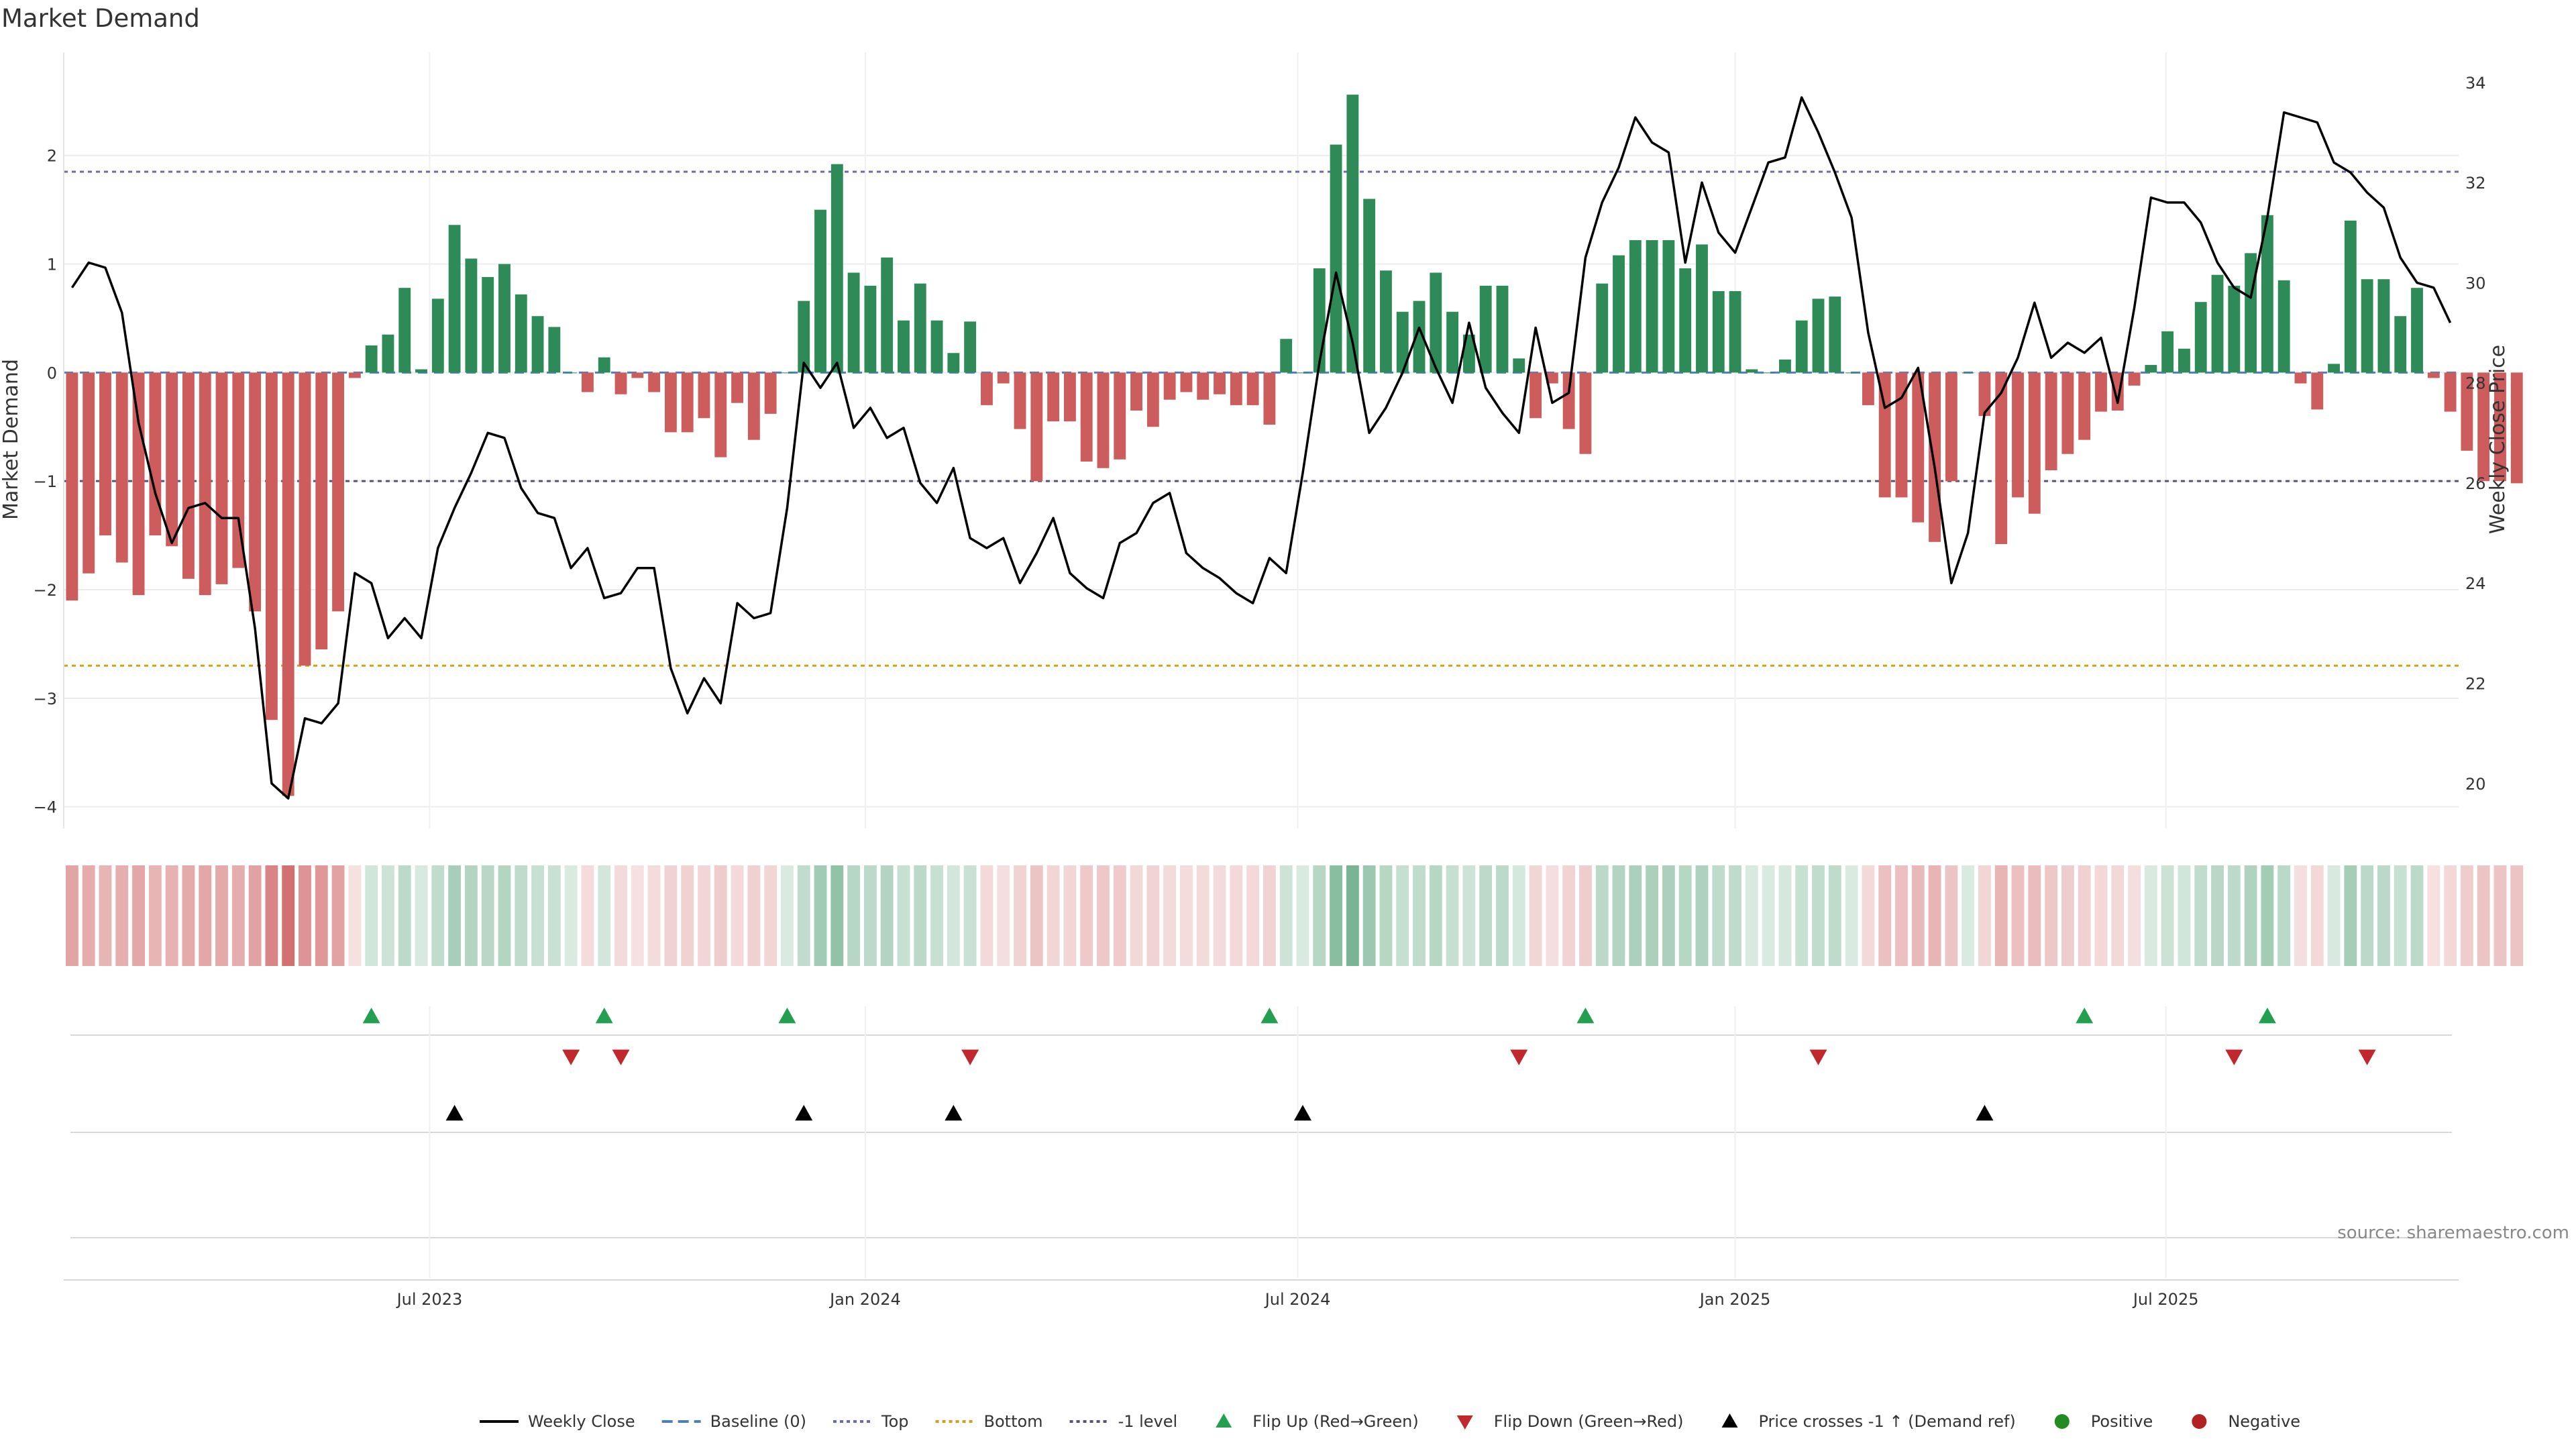  What do you see at coordinates (45, 699) in the screenshot?
I see `y-tick-left: −3` at bounding box center [45, 699].